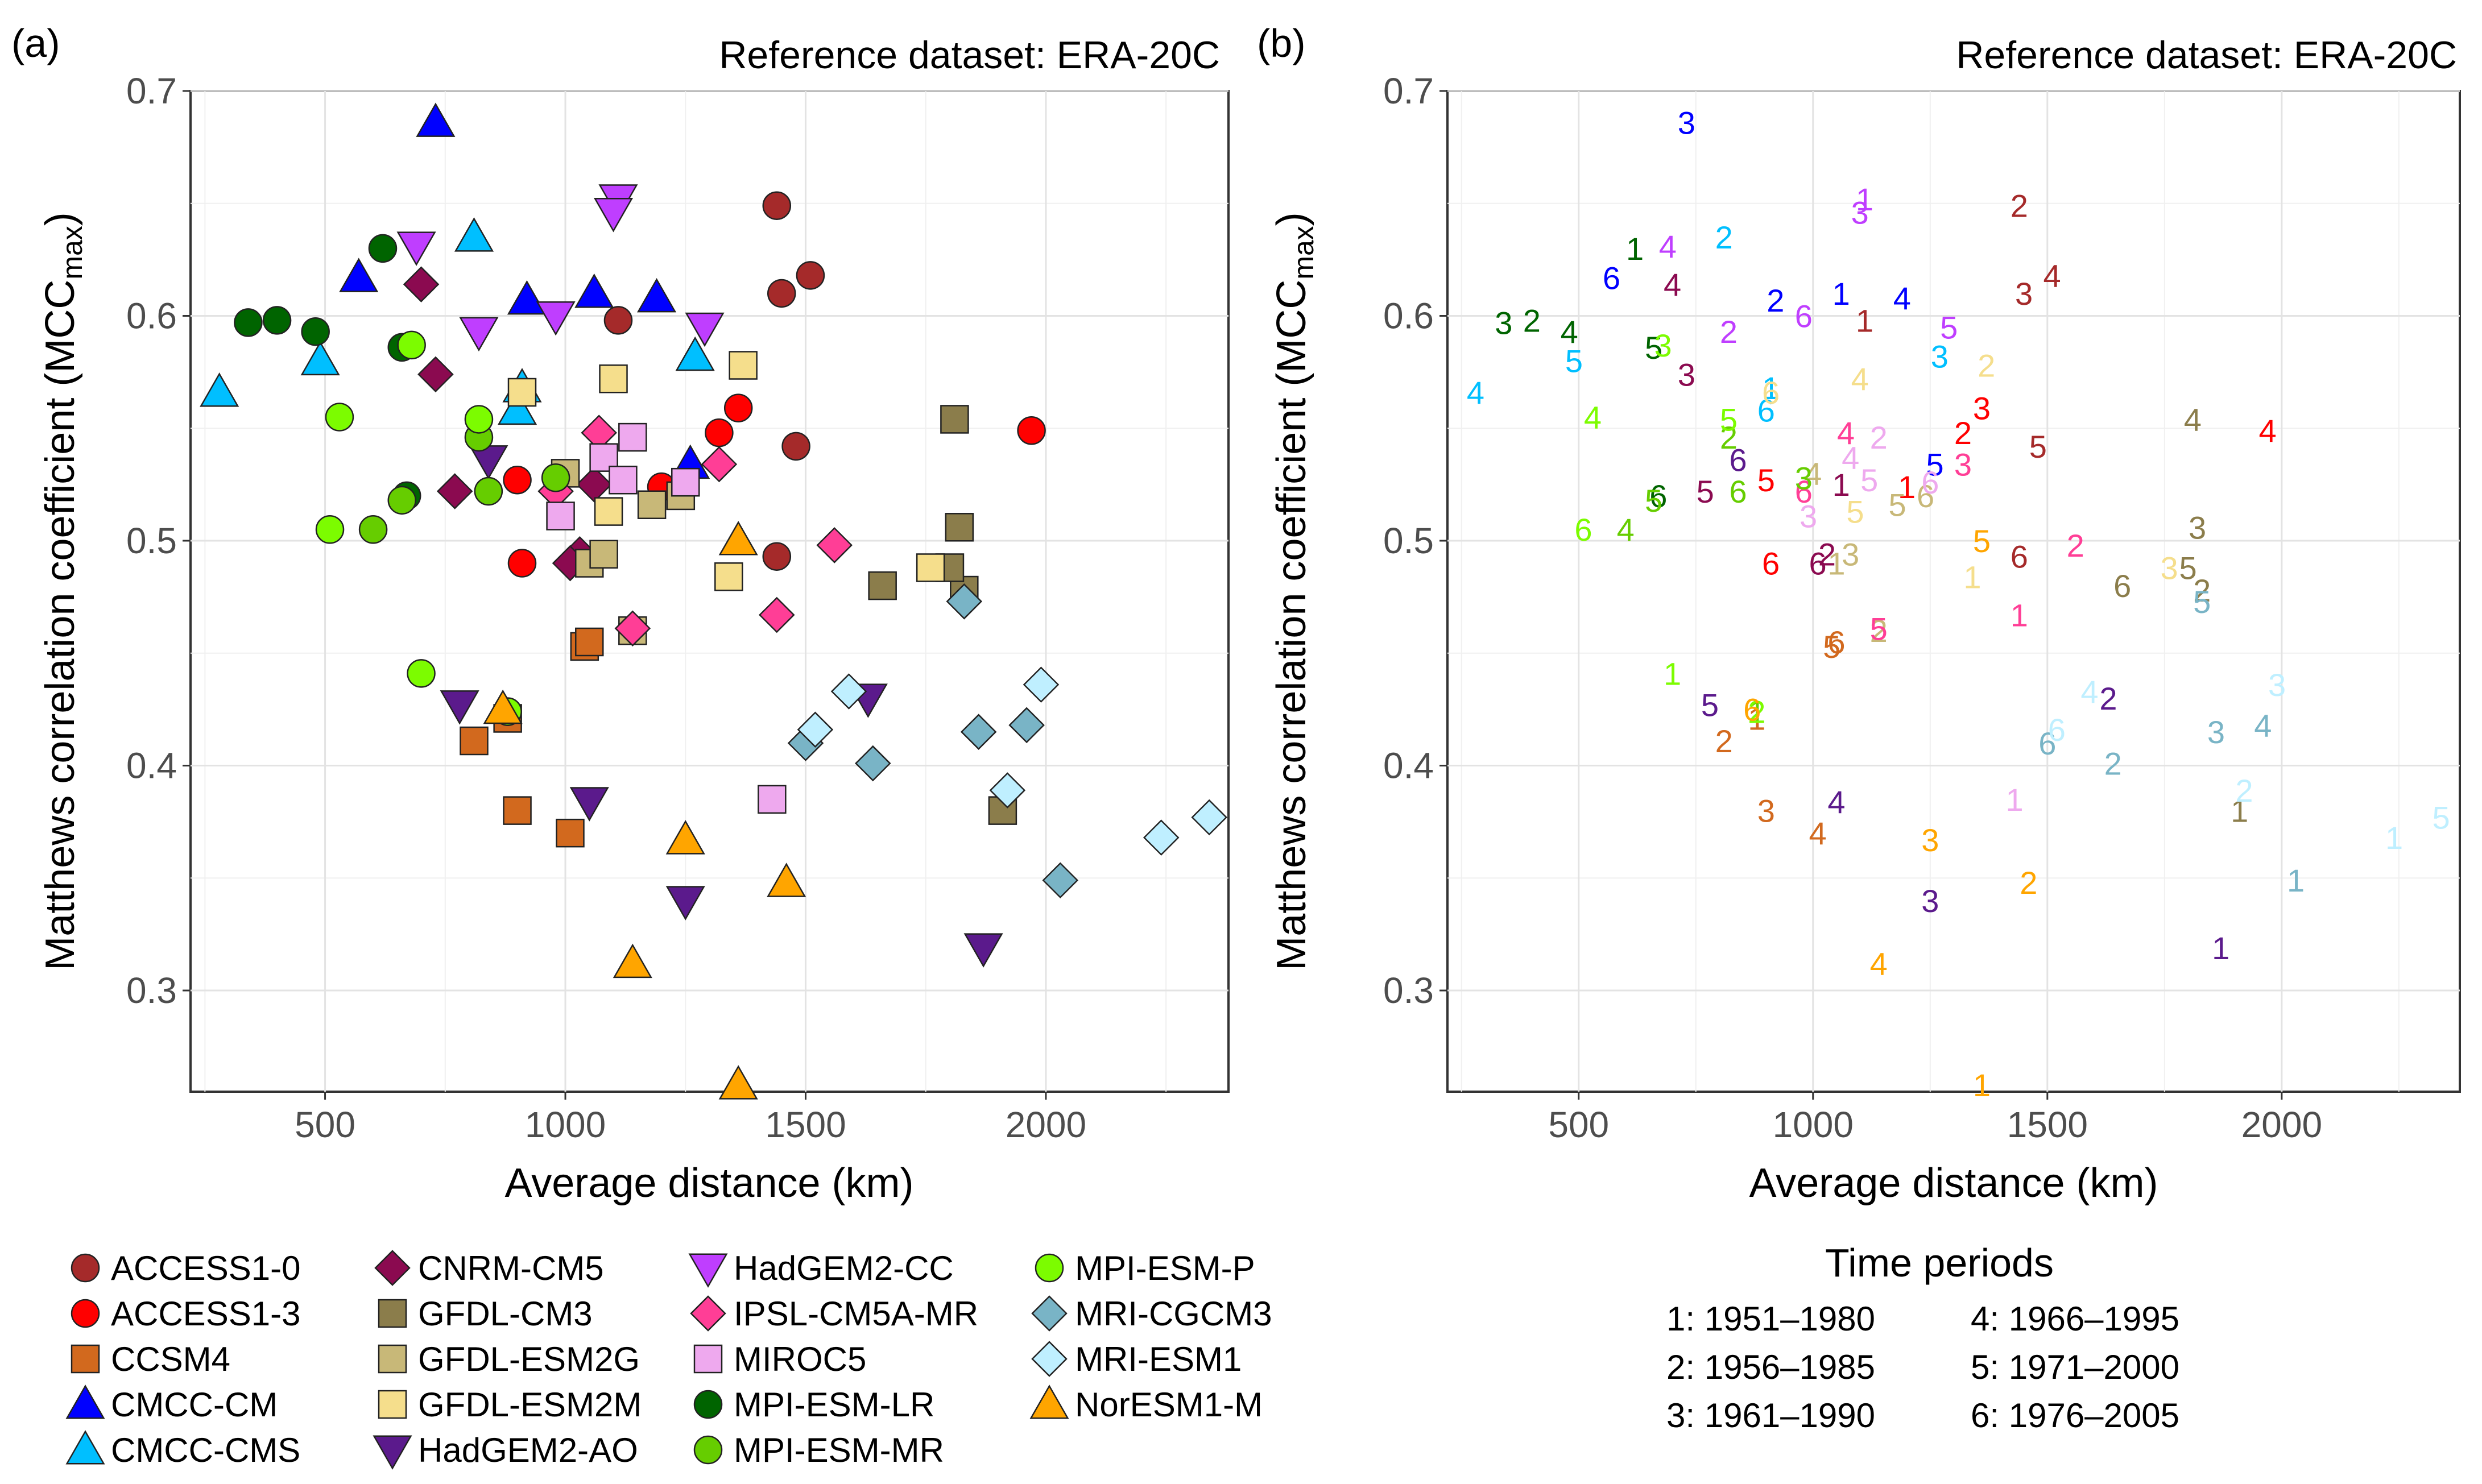  What do you see at coordinates (505, 1314) in the screenshot?
I see `legend-label: GFDL-CM3` at bounding box center [505, 1314].